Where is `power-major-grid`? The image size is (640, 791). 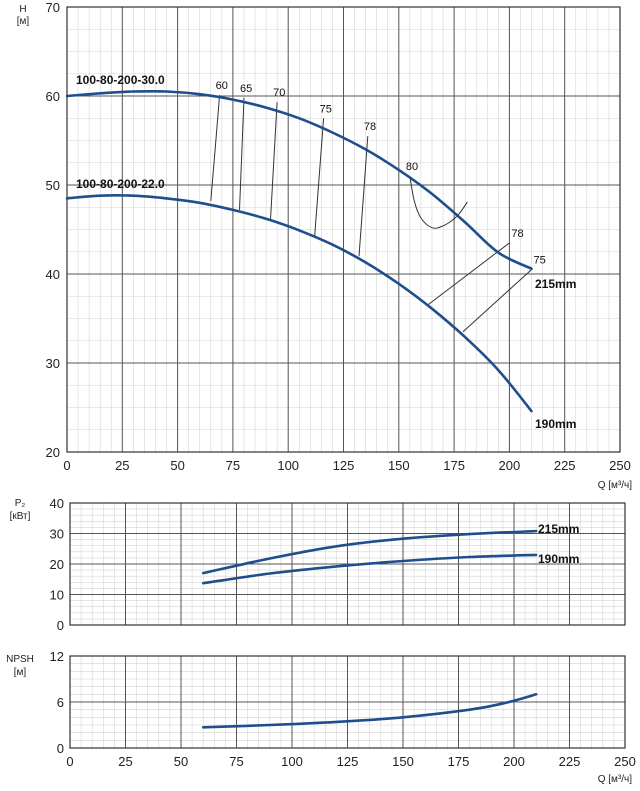 power-major-grid is located at coordinates (347, 564).